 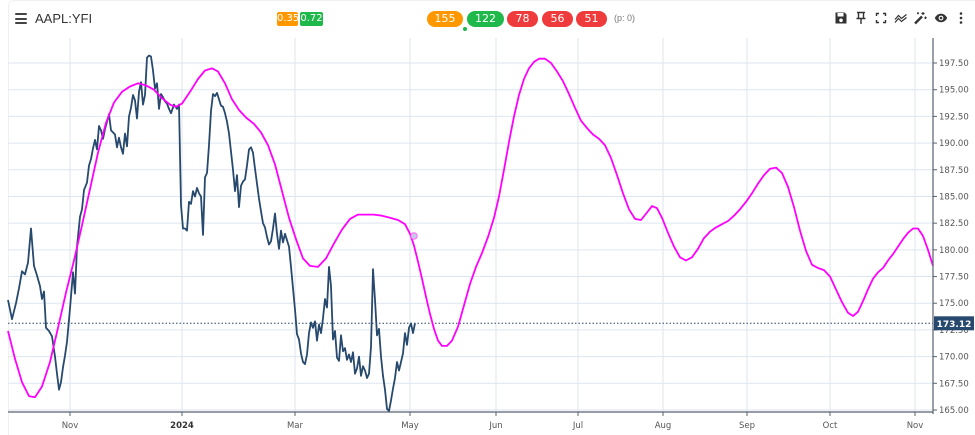 What do you see at coordinates (954, 91) in the screenshot?
I see `y-tick-label: 195.00` at bounding box center [954, 91].